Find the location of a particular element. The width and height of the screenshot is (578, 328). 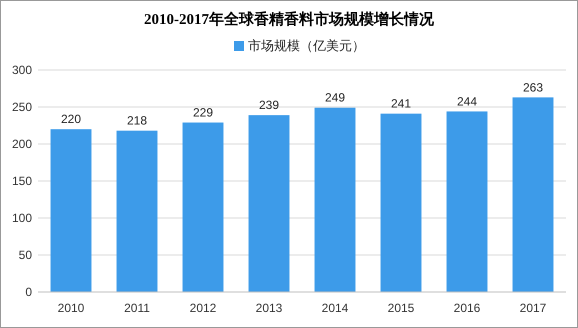

data-label: 218 is located at coordinates (137, 121).